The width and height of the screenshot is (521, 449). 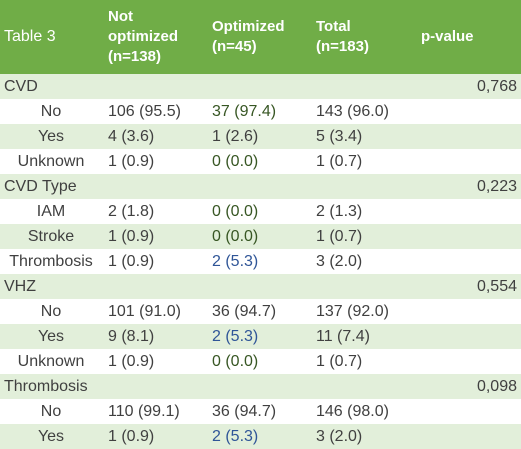 I want to click on column-header-line: Not, so click(x=120, y=16).